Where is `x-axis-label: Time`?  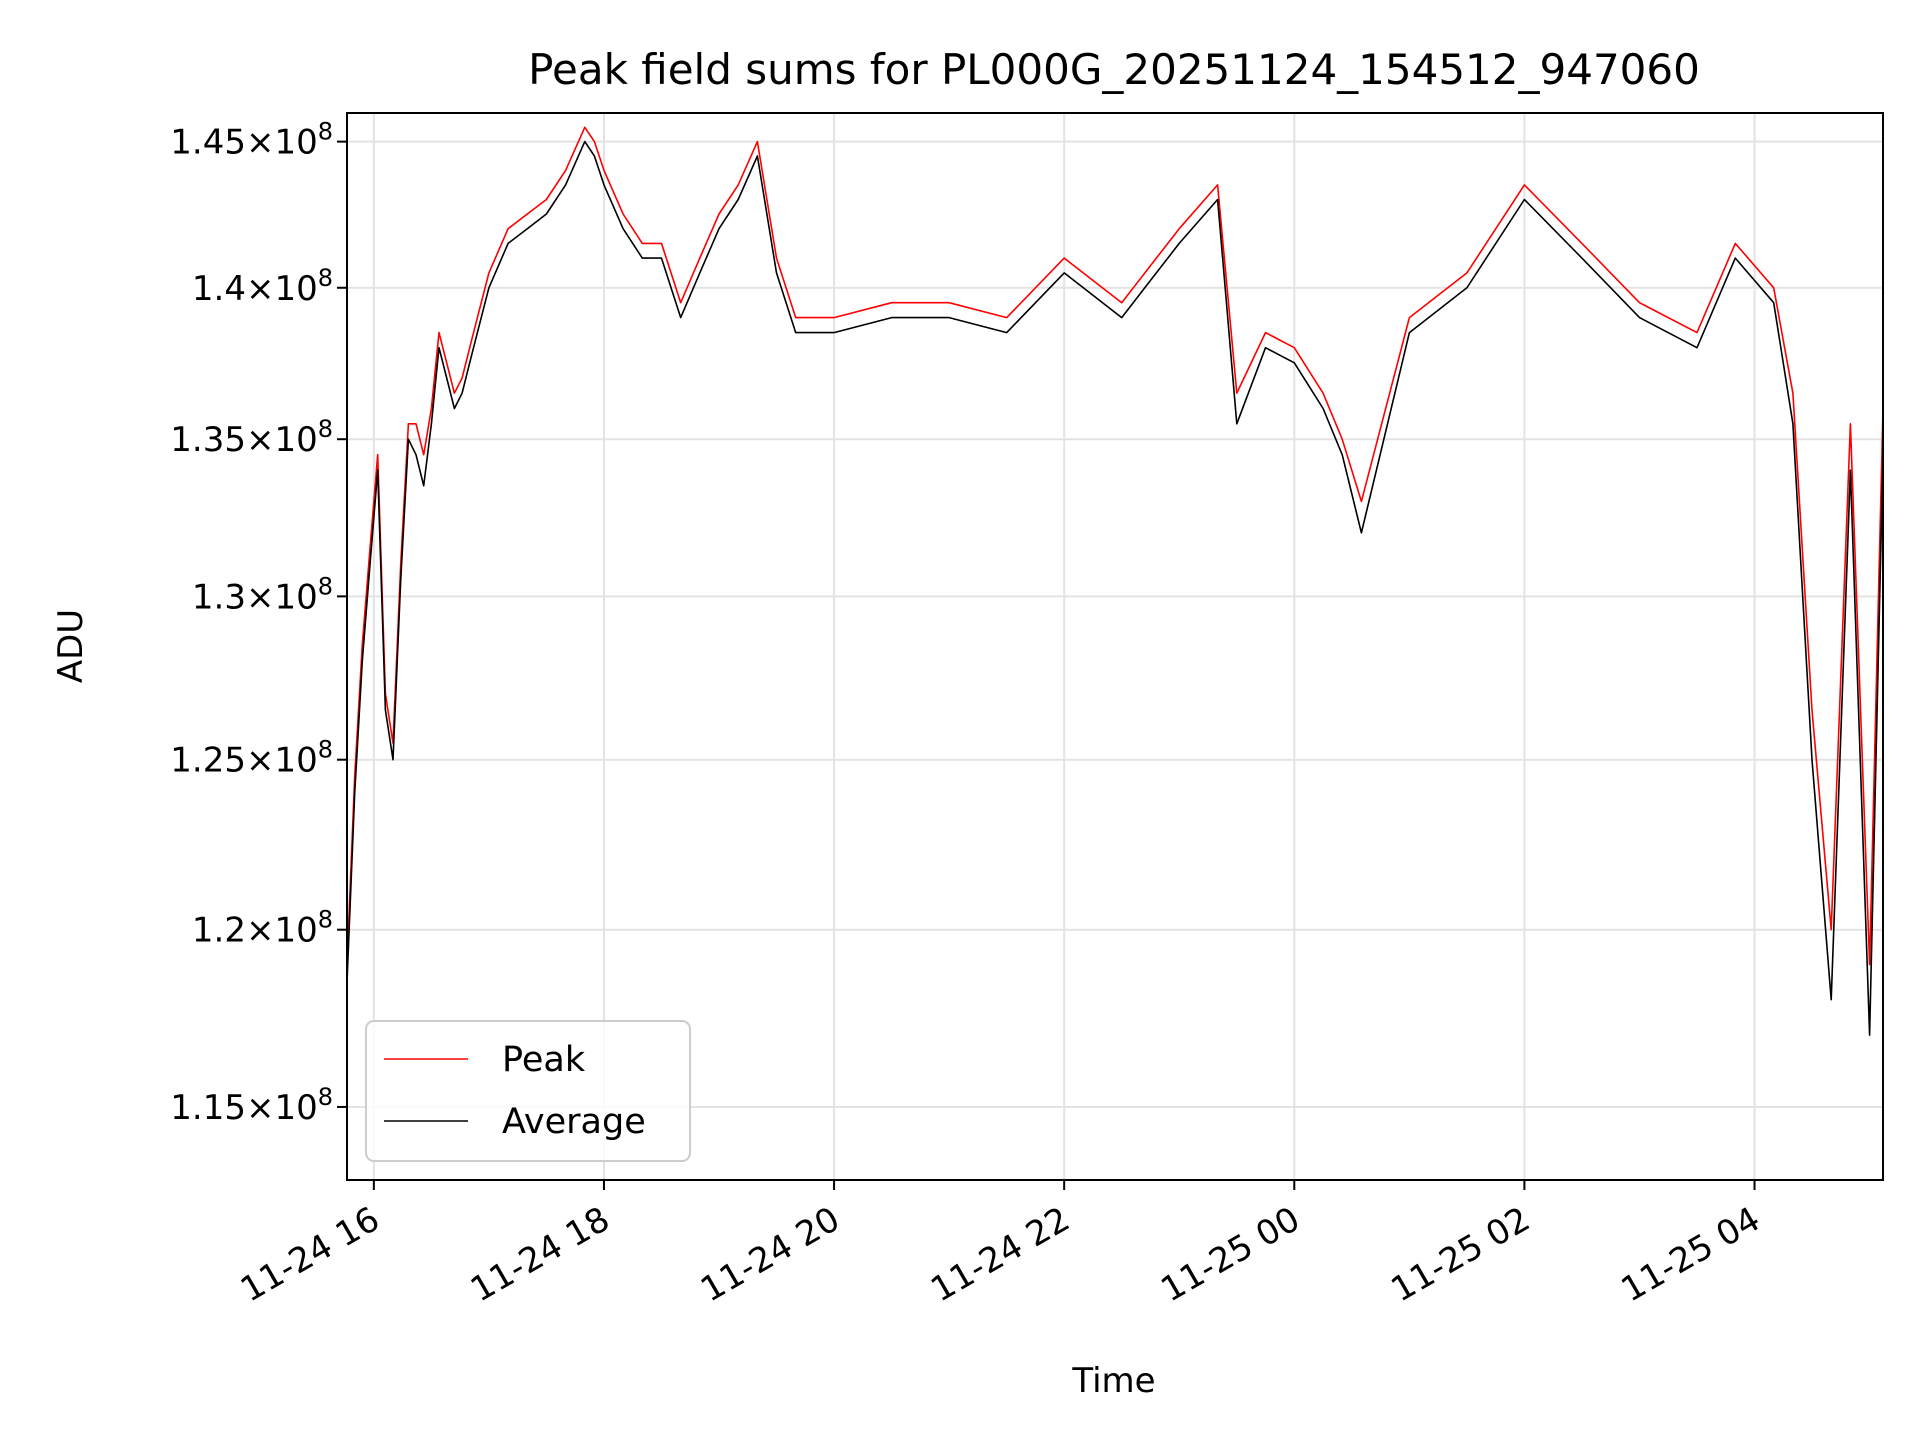
x-axis-label: Time is located at coordinates (1113, 1381).